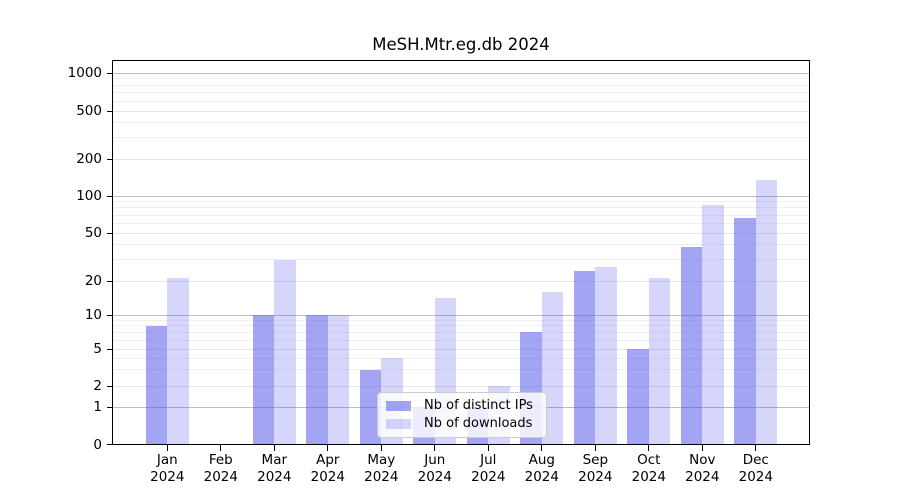  Describe the element at coordinates (327, 468) in the screenshot. I see `x-tick-label: Apr 2024` at that location.